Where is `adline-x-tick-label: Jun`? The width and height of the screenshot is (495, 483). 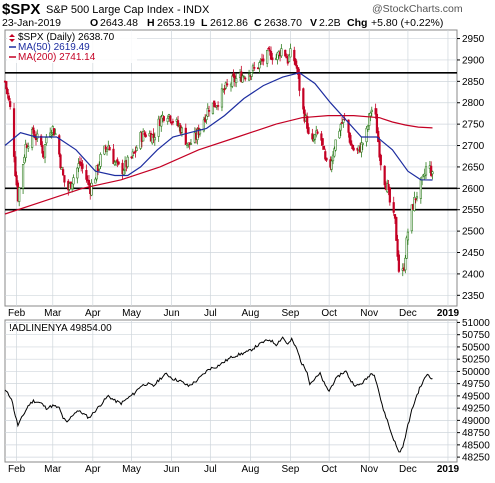
adline-x-tick-label: Jun is located at coordinates (172, 469).